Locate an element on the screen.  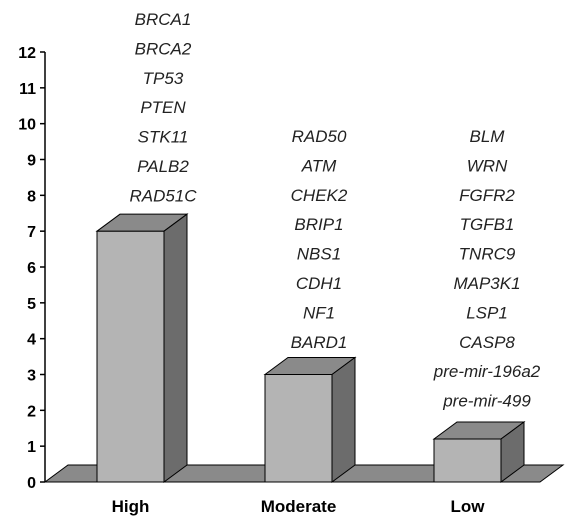
gene-label: BRIP1 is located at coordinates (318, 224).